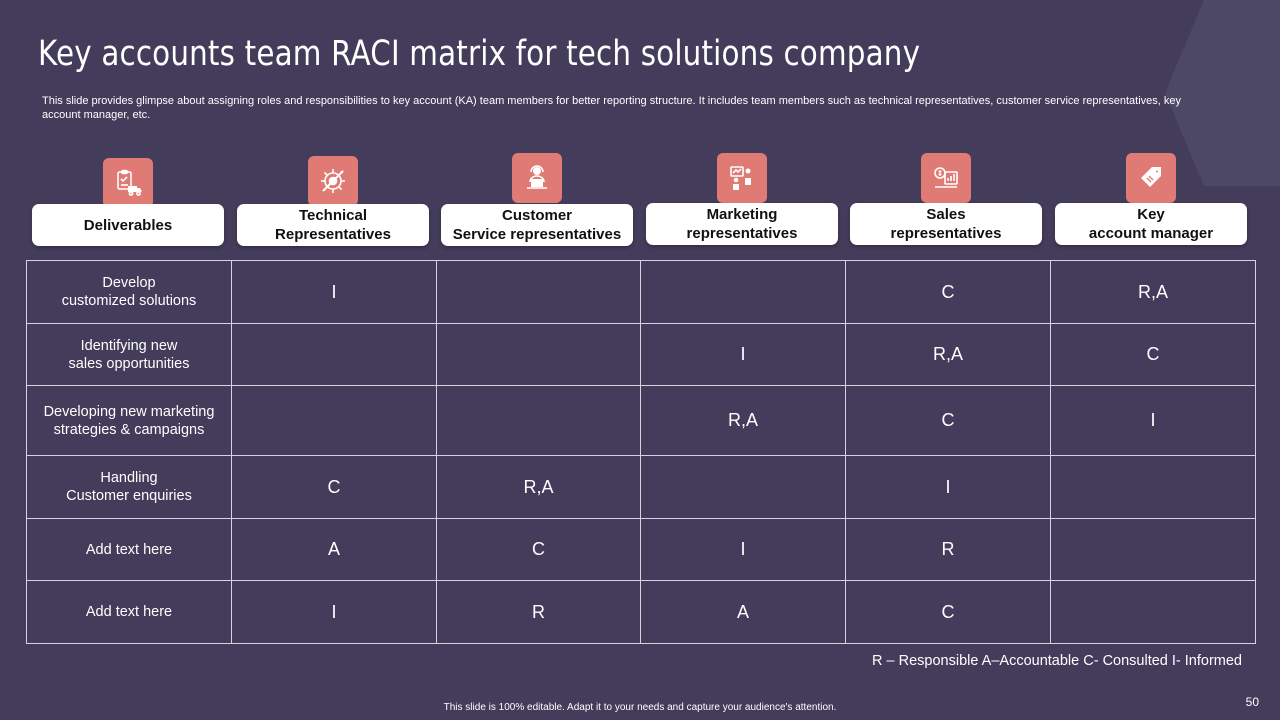 This screenshot has height=720, width=1280. What do you see at coordinates (129, 354) in the screenshot?
I see `deliverable-cell: Identifying new sales opportunities` at bounding box center [129, 354].